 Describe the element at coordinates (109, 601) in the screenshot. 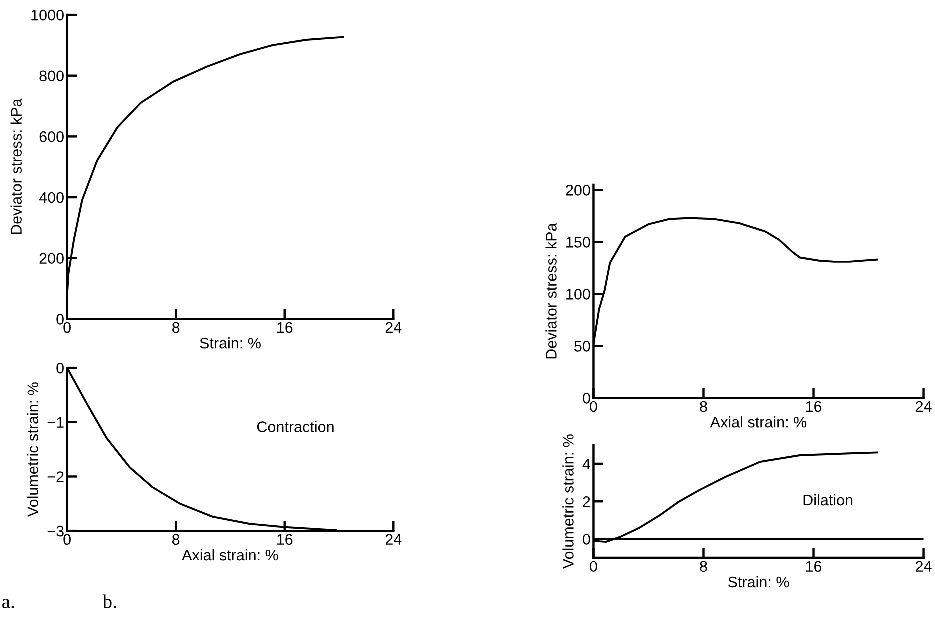

I see `text: b.` at that location.